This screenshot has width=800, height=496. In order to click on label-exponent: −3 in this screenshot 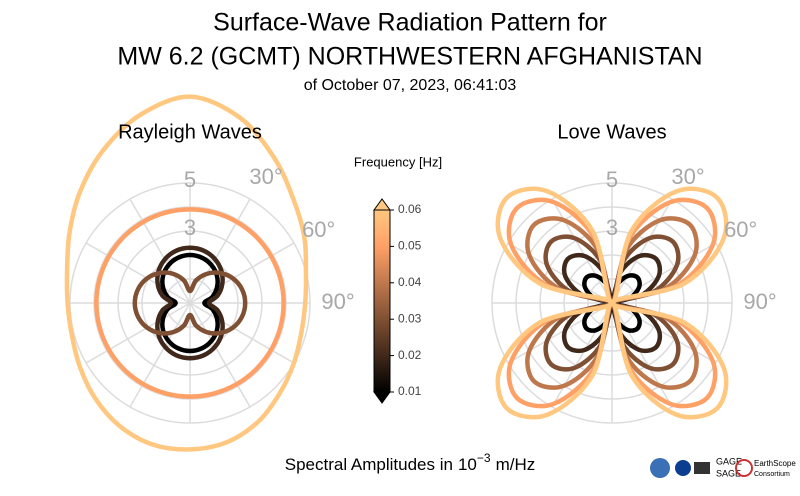, I will do `click(484, 458)`.